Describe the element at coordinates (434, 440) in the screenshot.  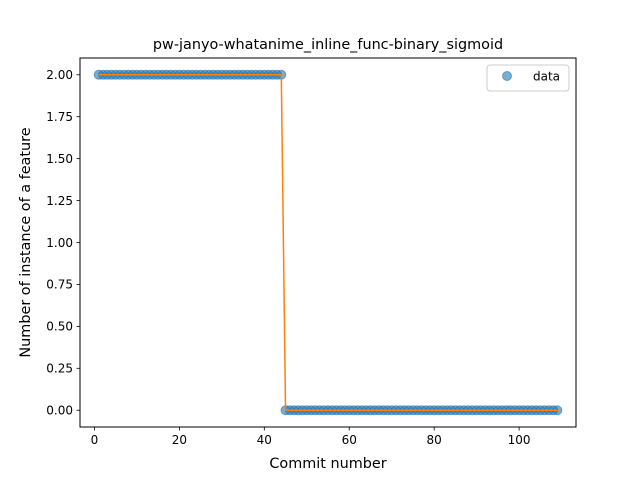
I see `x-tick-label: 80` at that location.